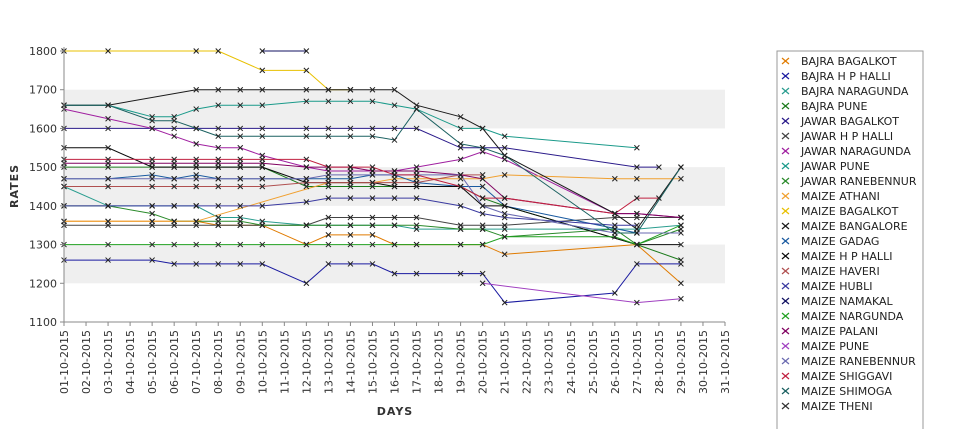  Describe the element at coordinates (439, 362) in the screenshot. I see `x-tick-label: 18-10-2015` at that location.